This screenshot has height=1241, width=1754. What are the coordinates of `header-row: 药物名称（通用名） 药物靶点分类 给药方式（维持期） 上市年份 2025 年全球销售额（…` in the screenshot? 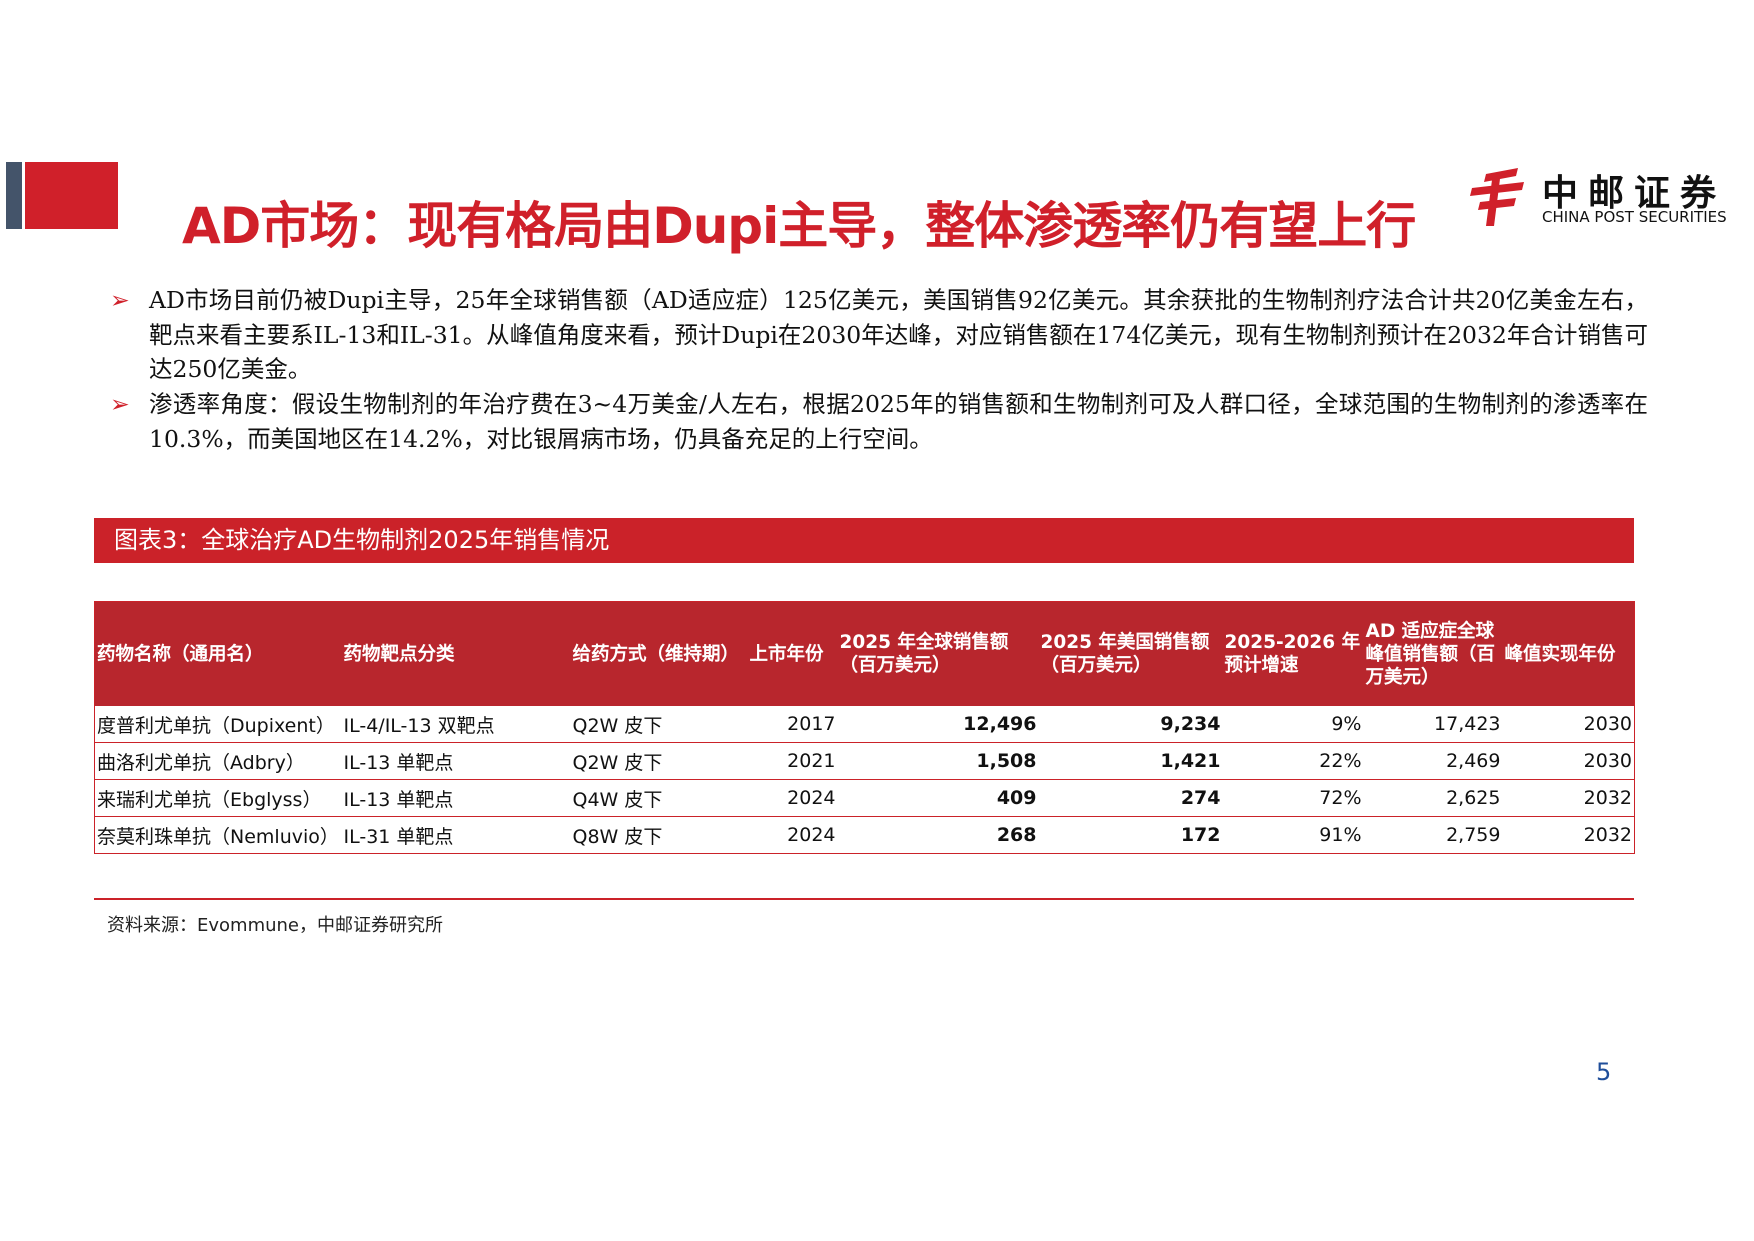 It's located at (864, 653).